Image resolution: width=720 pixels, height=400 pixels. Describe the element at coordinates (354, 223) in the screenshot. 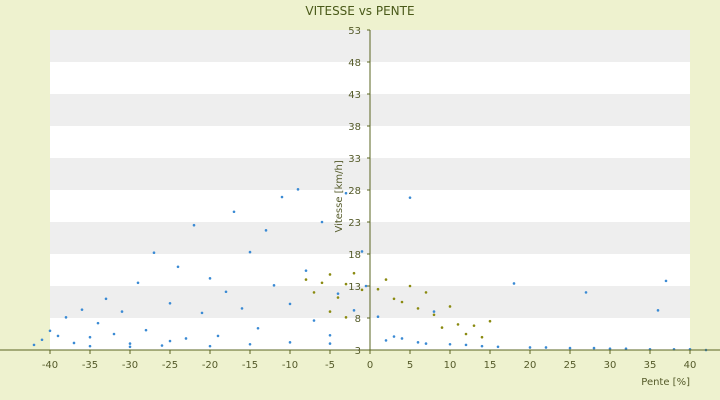

I see `y-tick-label: 23` at that location.